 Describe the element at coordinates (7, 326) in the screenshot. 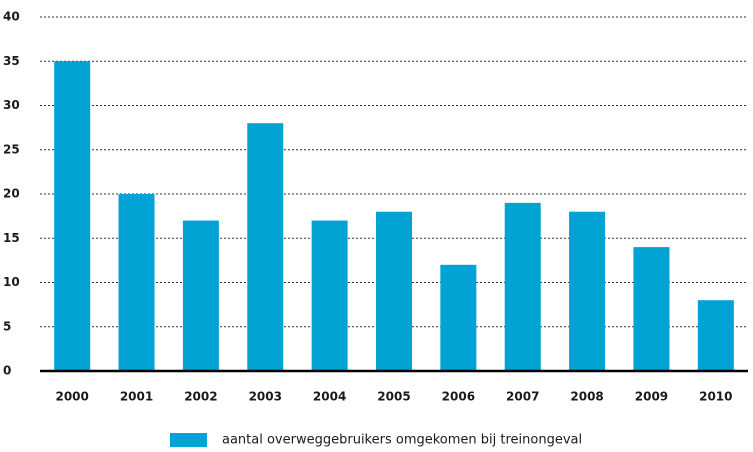

I see `y-tick-label: 5` at that location.